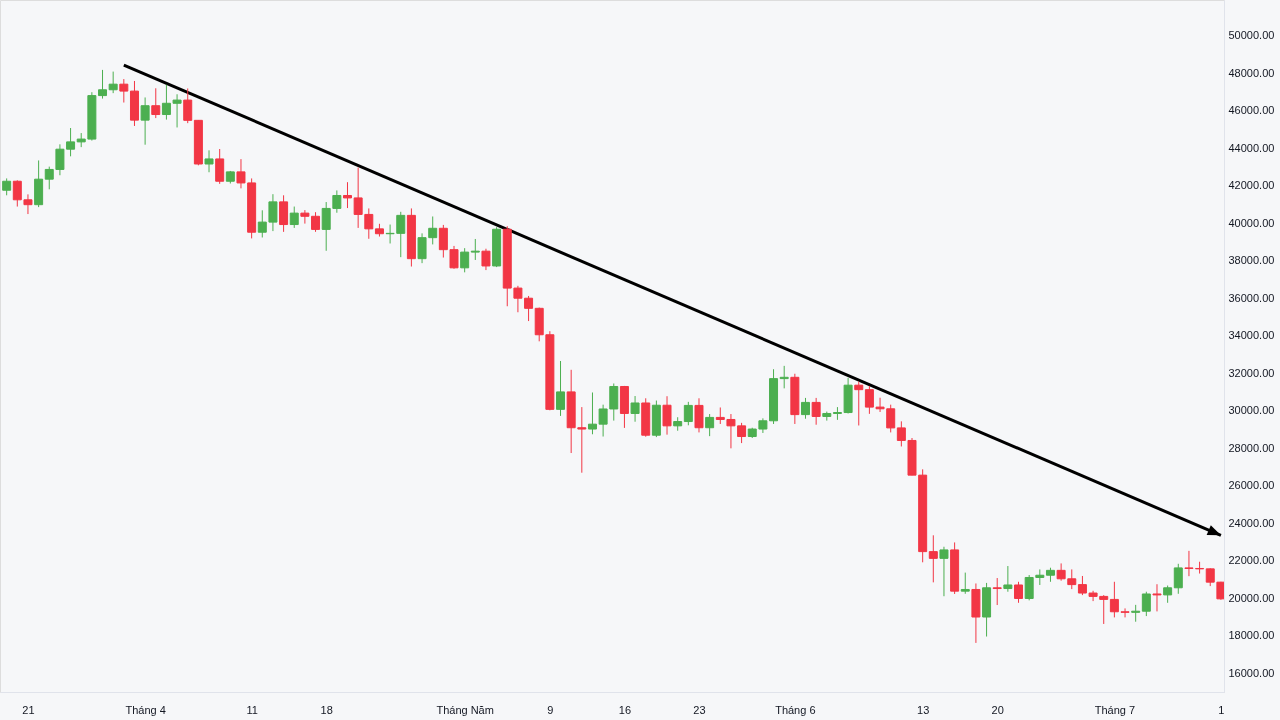 The image size is (1280, 720). What do you see at coordinates (625, 709) in the screenshot?
I see `x-tick-label: 16` at bounding box center [625, 709].